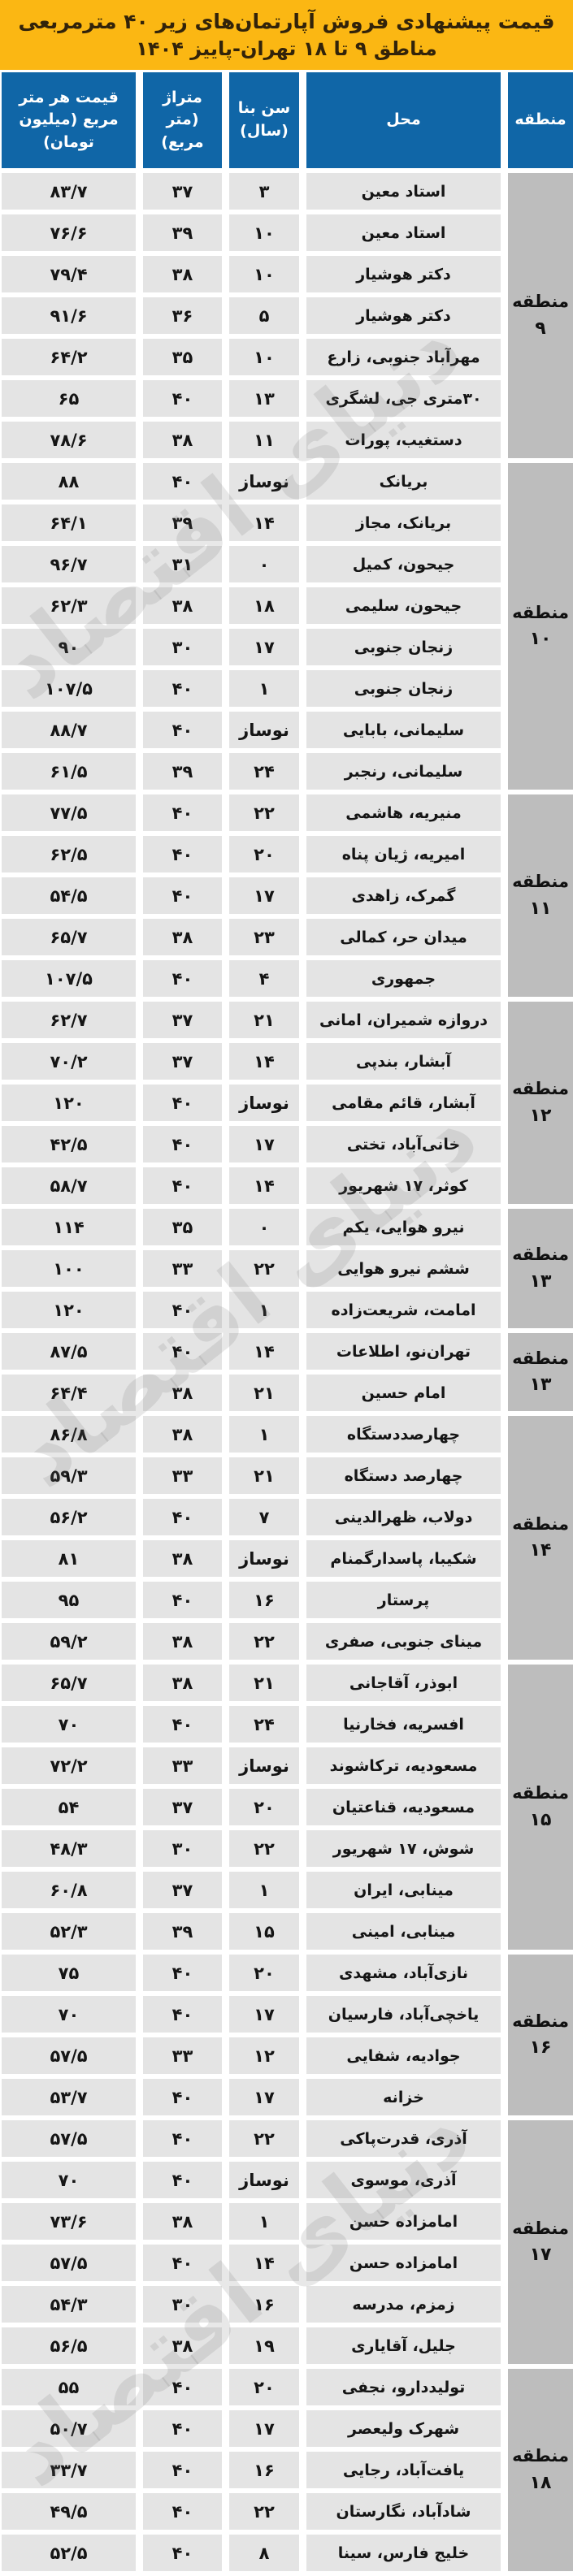 The width and height of the screenshot is (573, 2576). What do you see at coordinates (403, 1973) in the screenshot?
I see `location-cell: نازی‌آباد، مشهدی` at bounding box center [403, 1973].